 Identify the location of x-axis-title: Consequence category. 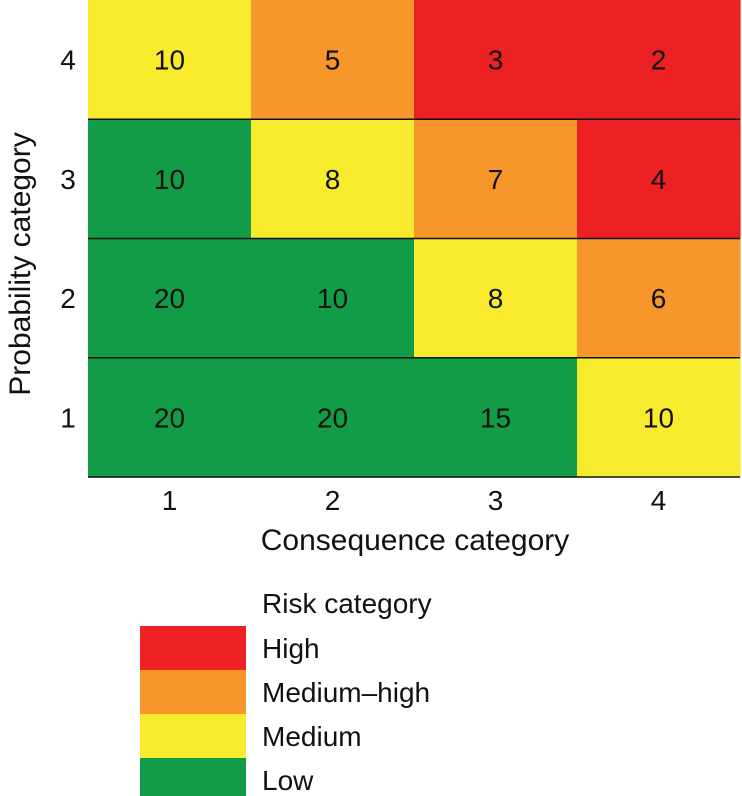
(415, 540).